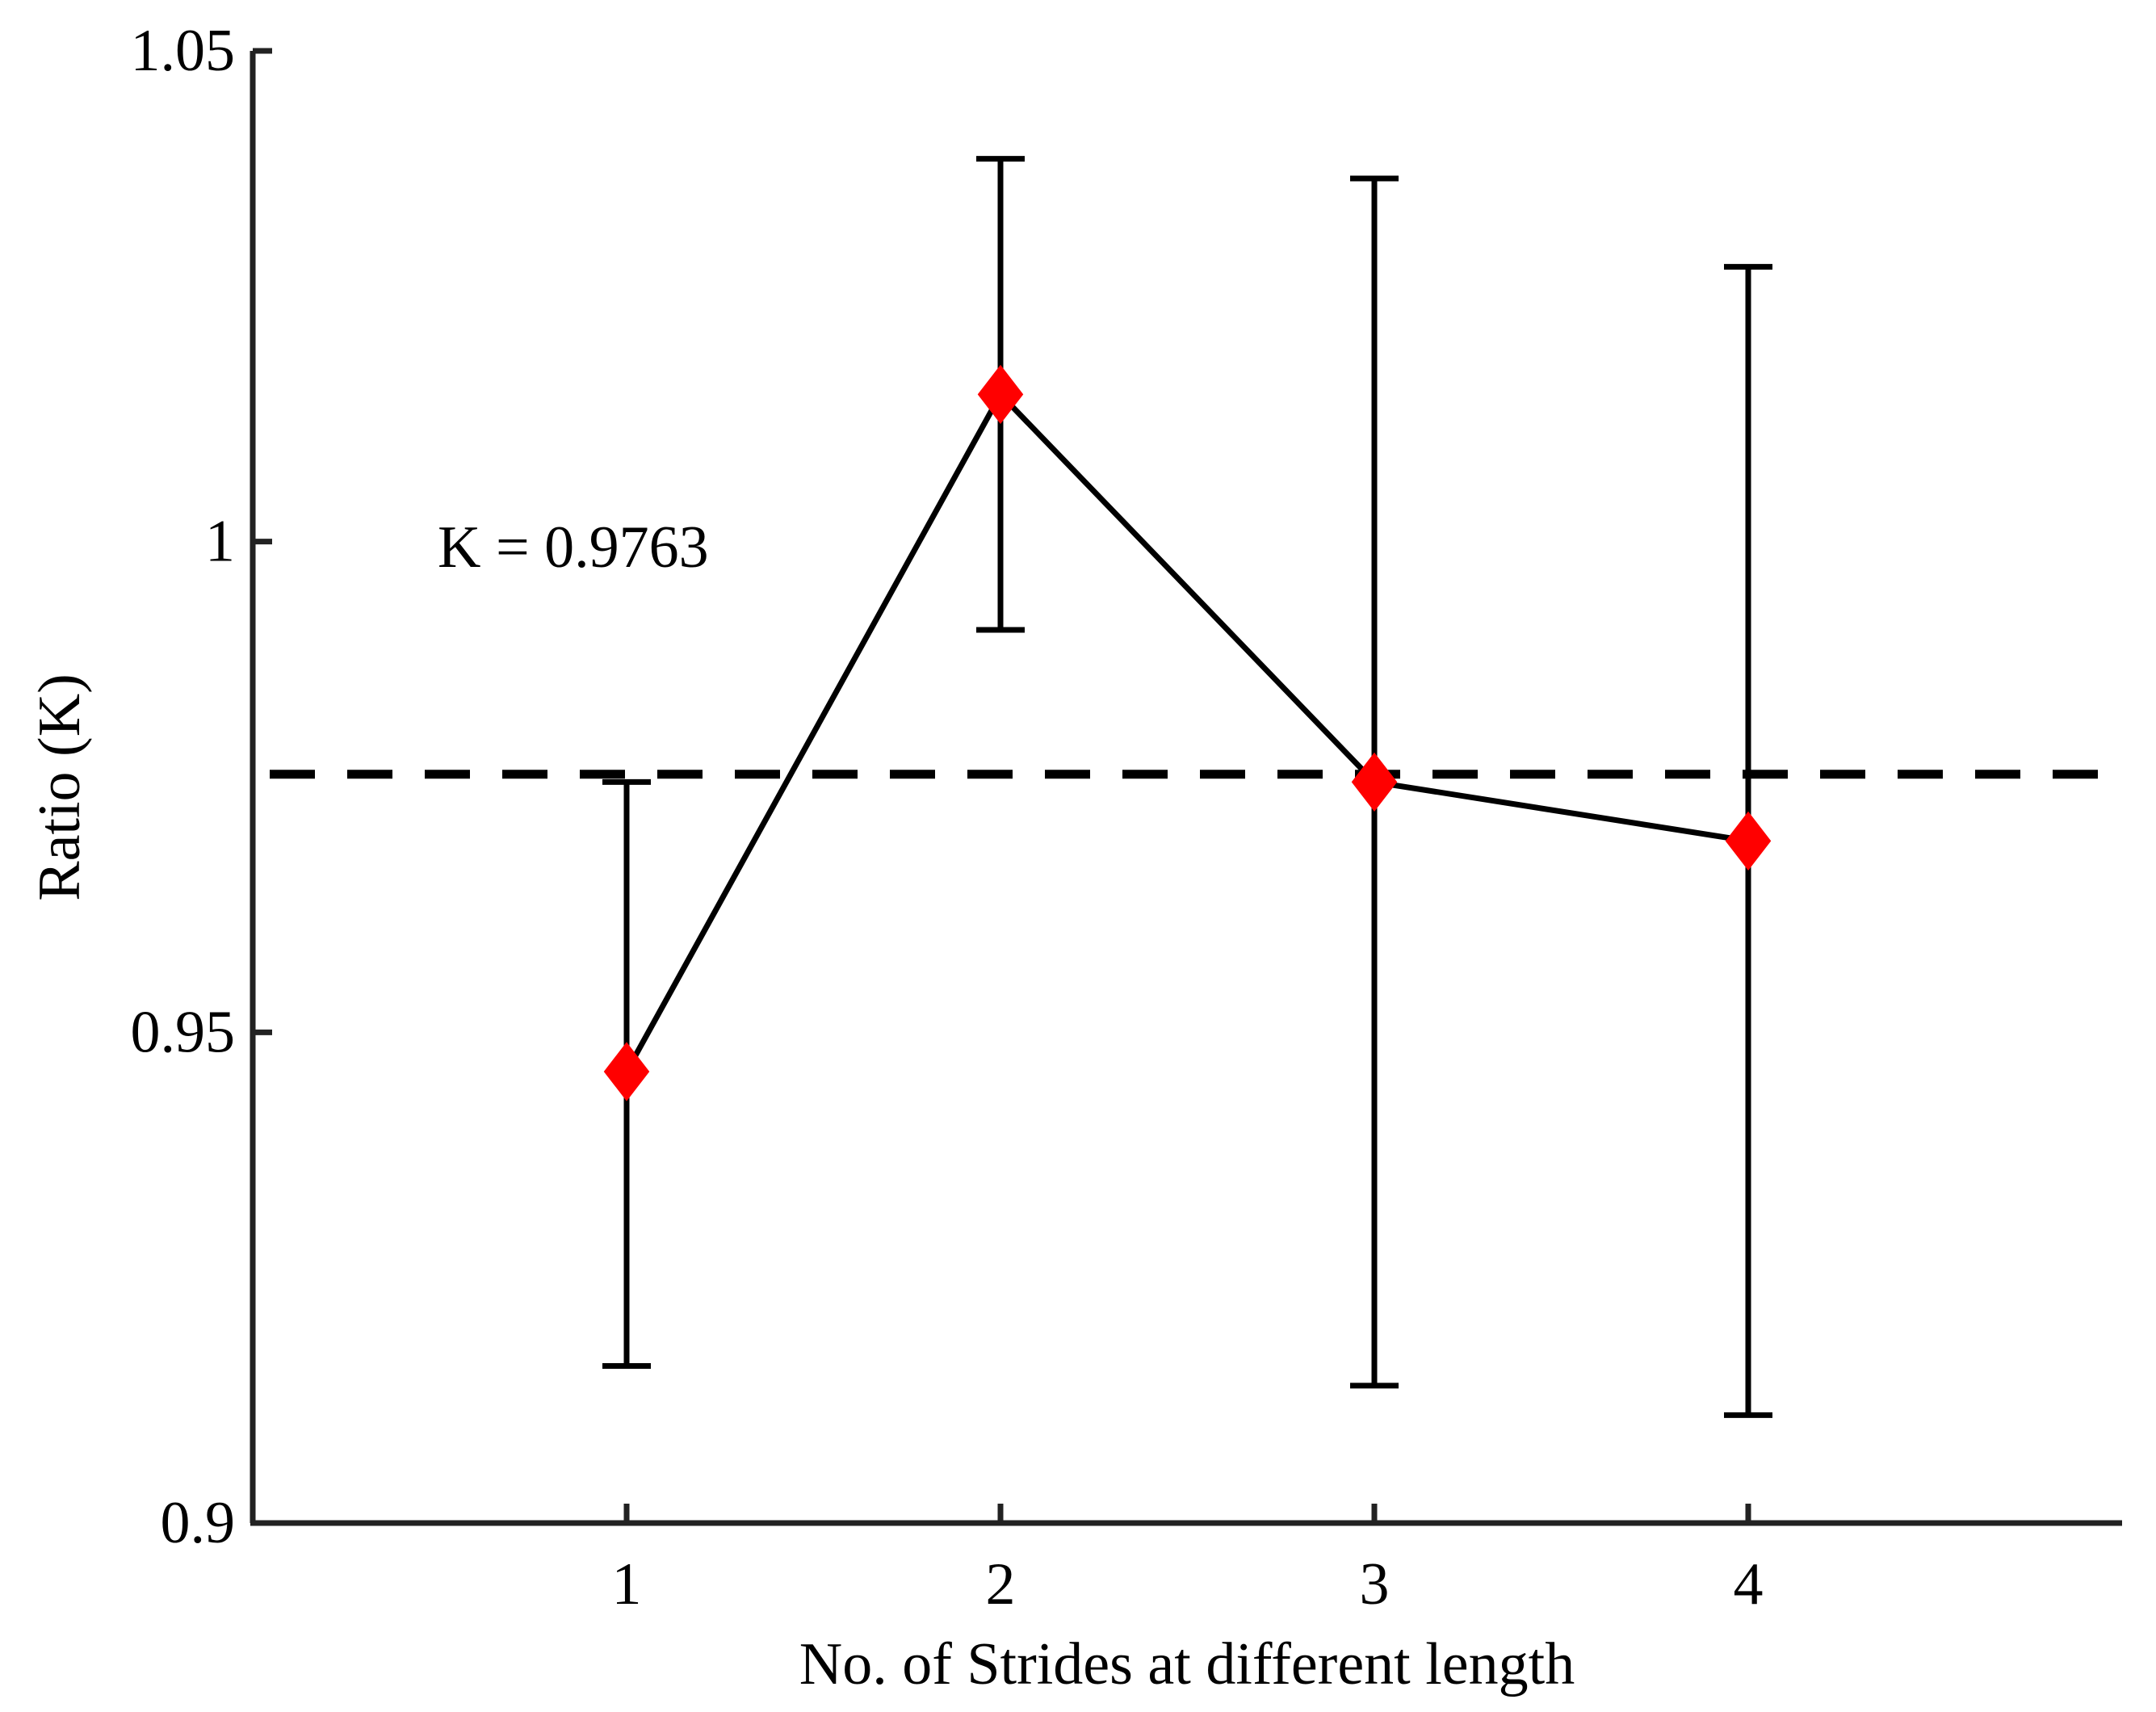 The image size is (2156, 1712). What do you see at coordinates (183, 1032) in the screenshot?
I see `y-tick-label: 0.95` at bounding box center [183, 1032].